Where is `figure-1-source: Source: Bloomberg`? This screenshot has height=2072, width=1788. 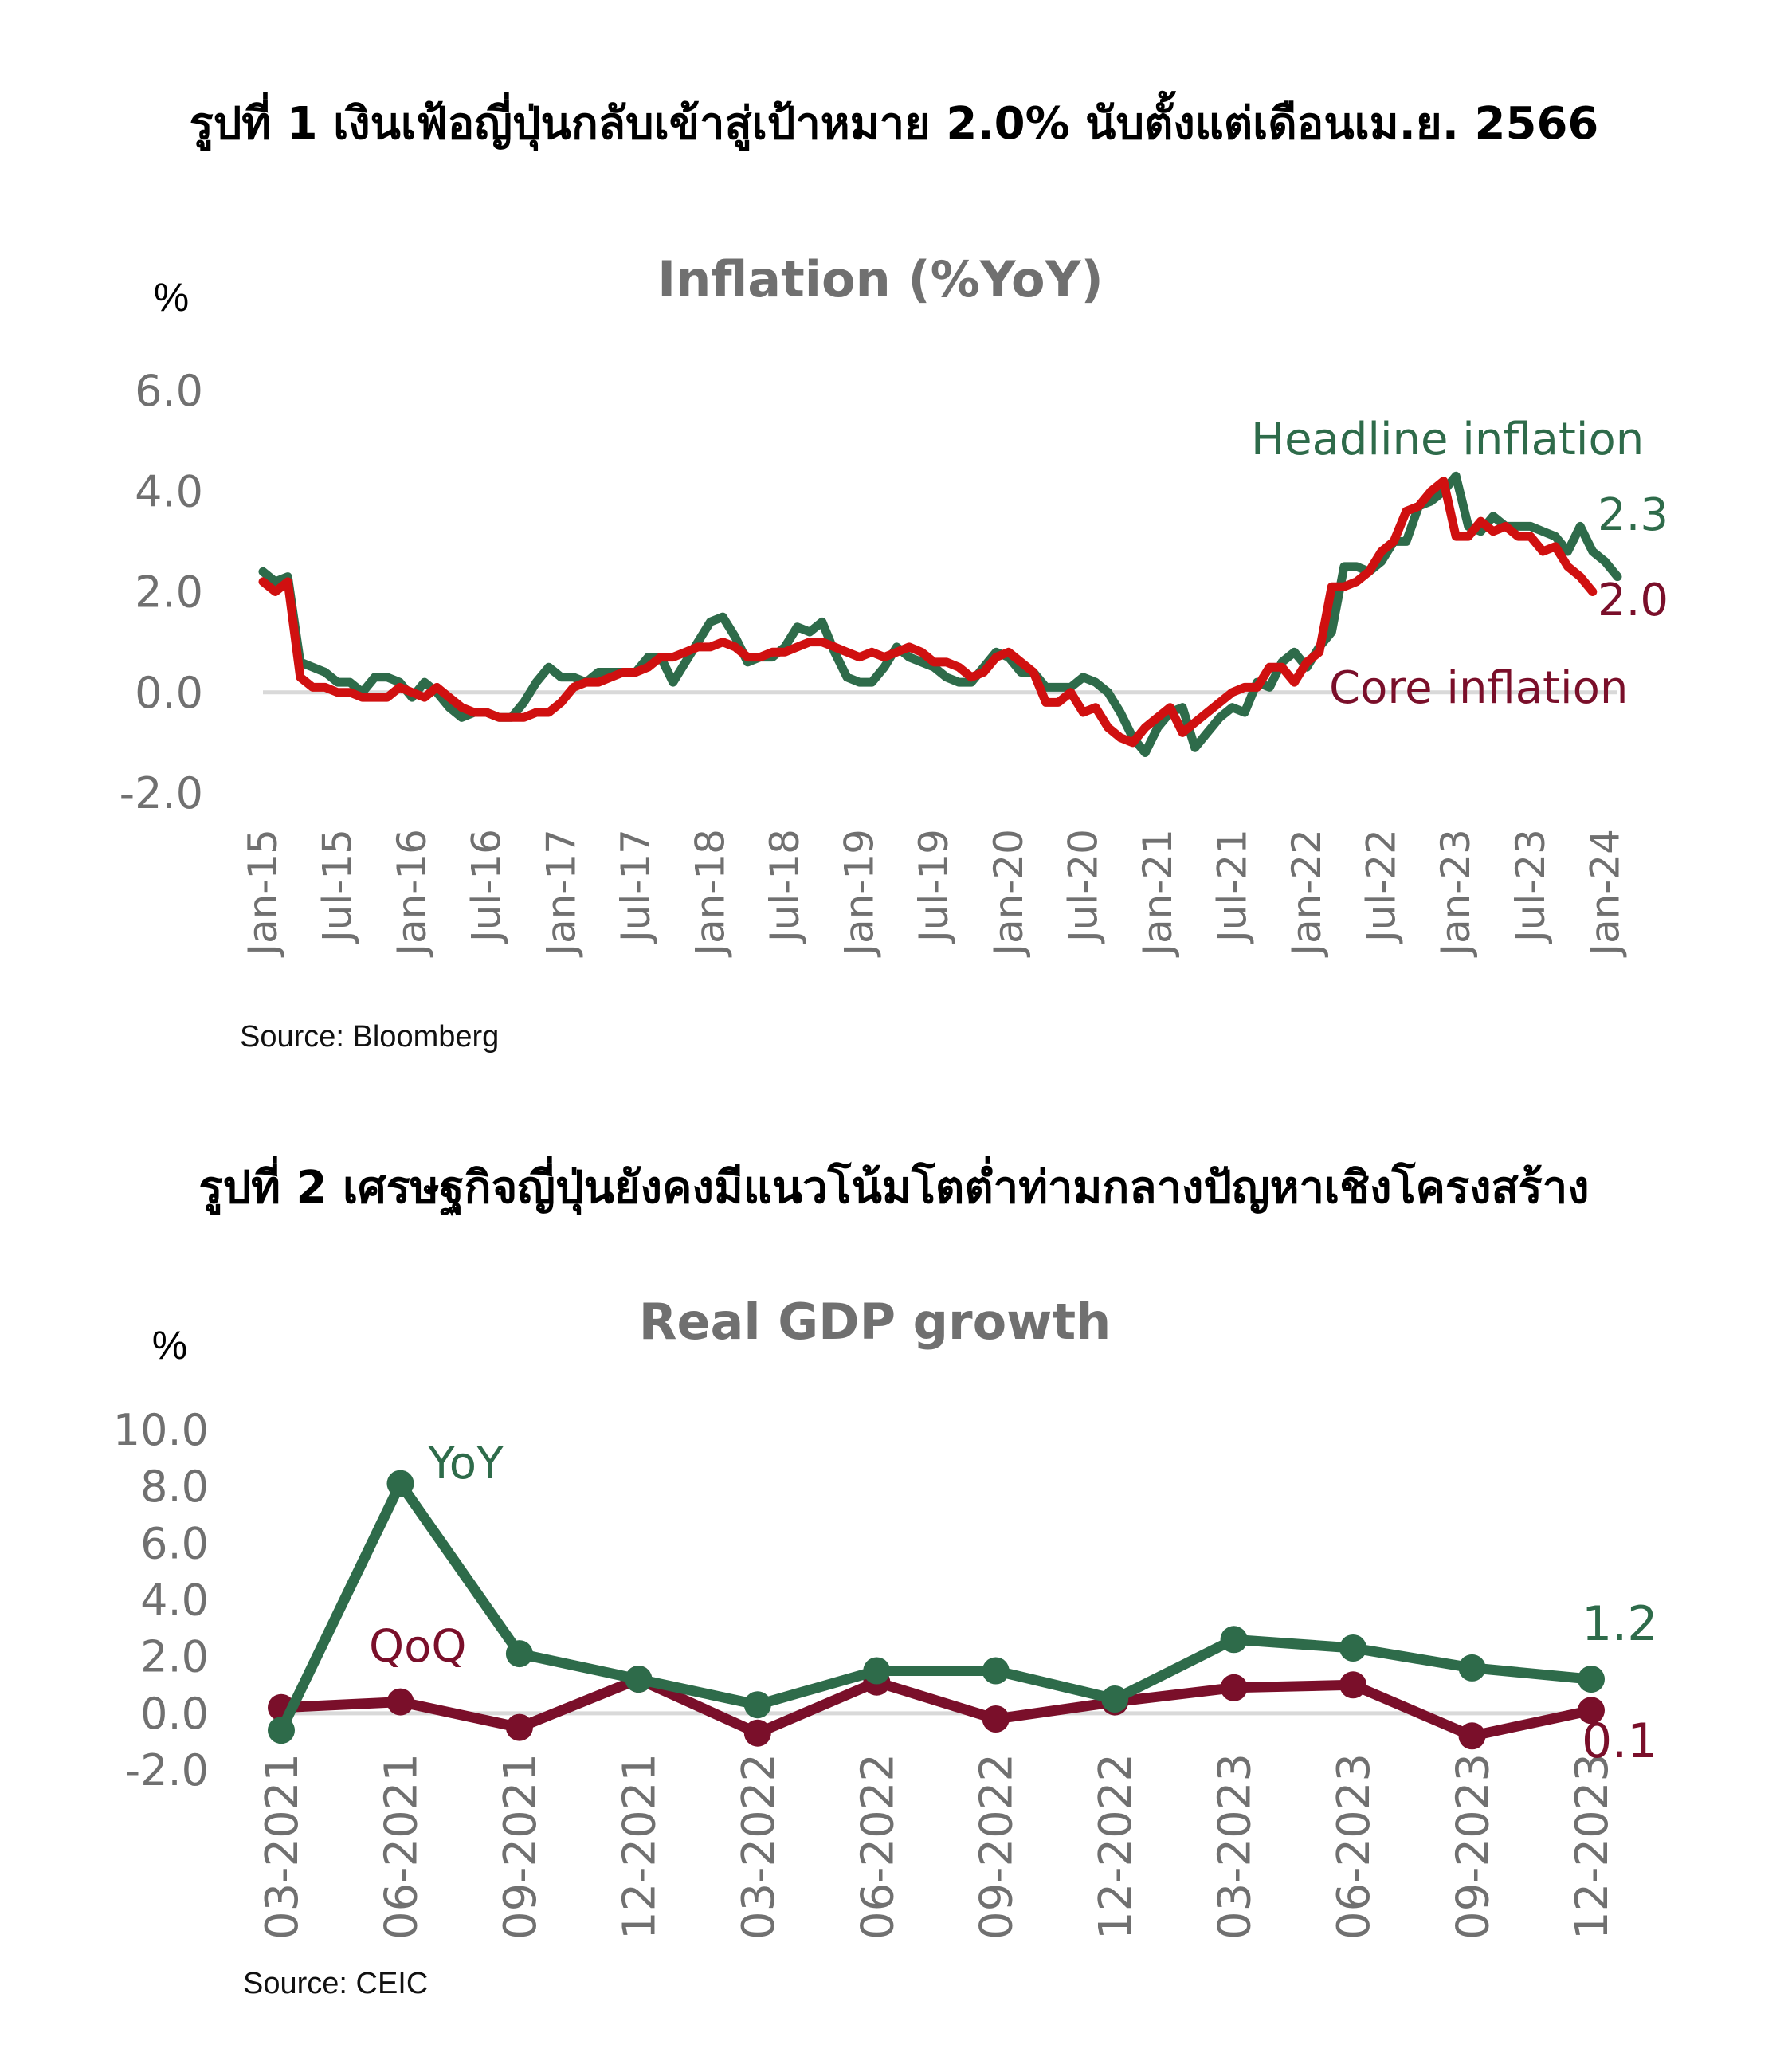 figure-1-source: Source: Bloomberg is located at coordinates (370, 1037).